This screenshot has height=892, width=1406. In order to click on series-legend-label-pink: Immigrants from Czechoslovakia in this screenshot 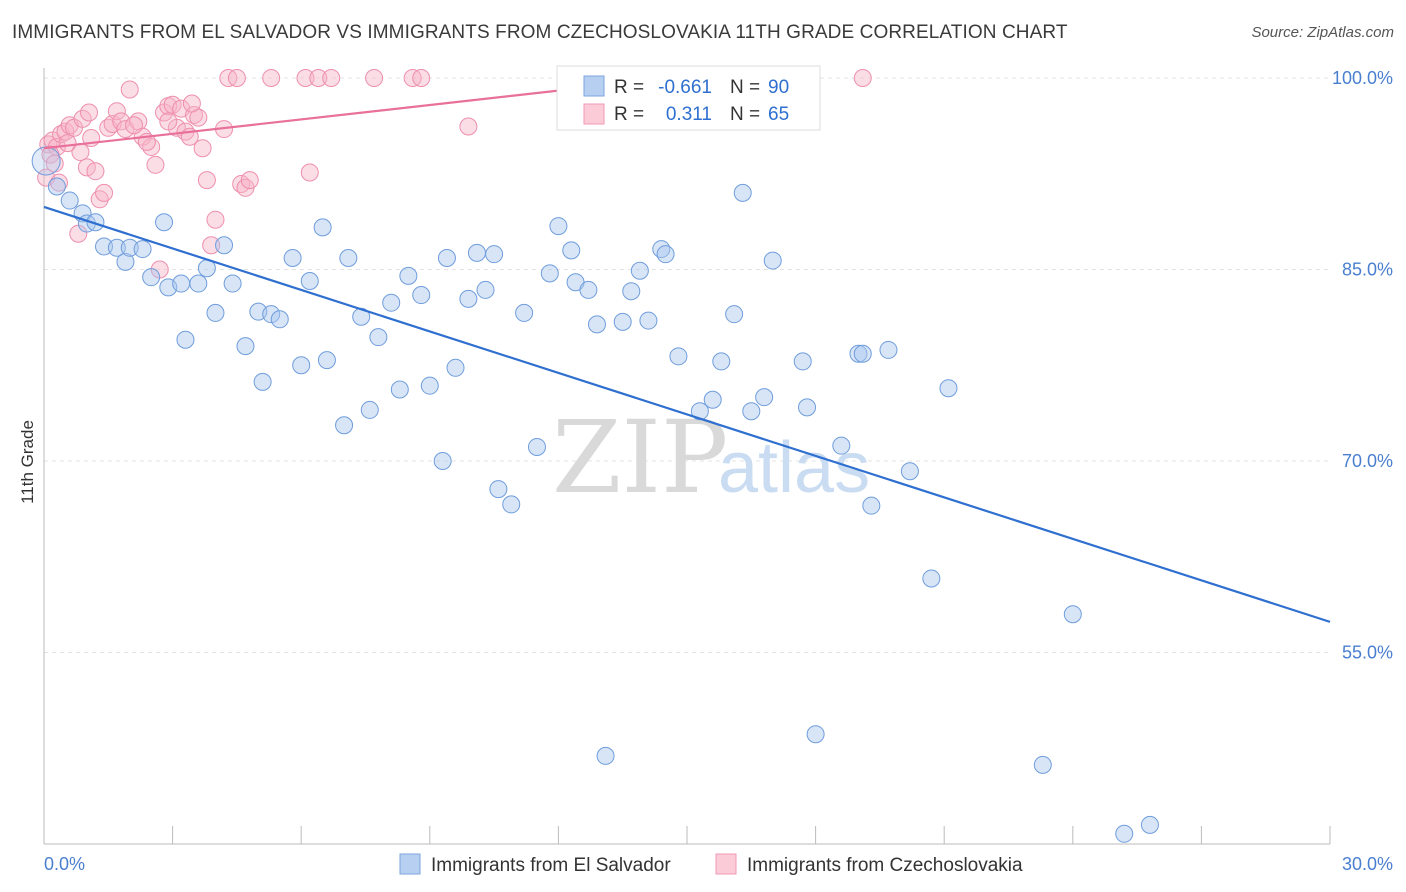, I will do `click(885, 865)`.